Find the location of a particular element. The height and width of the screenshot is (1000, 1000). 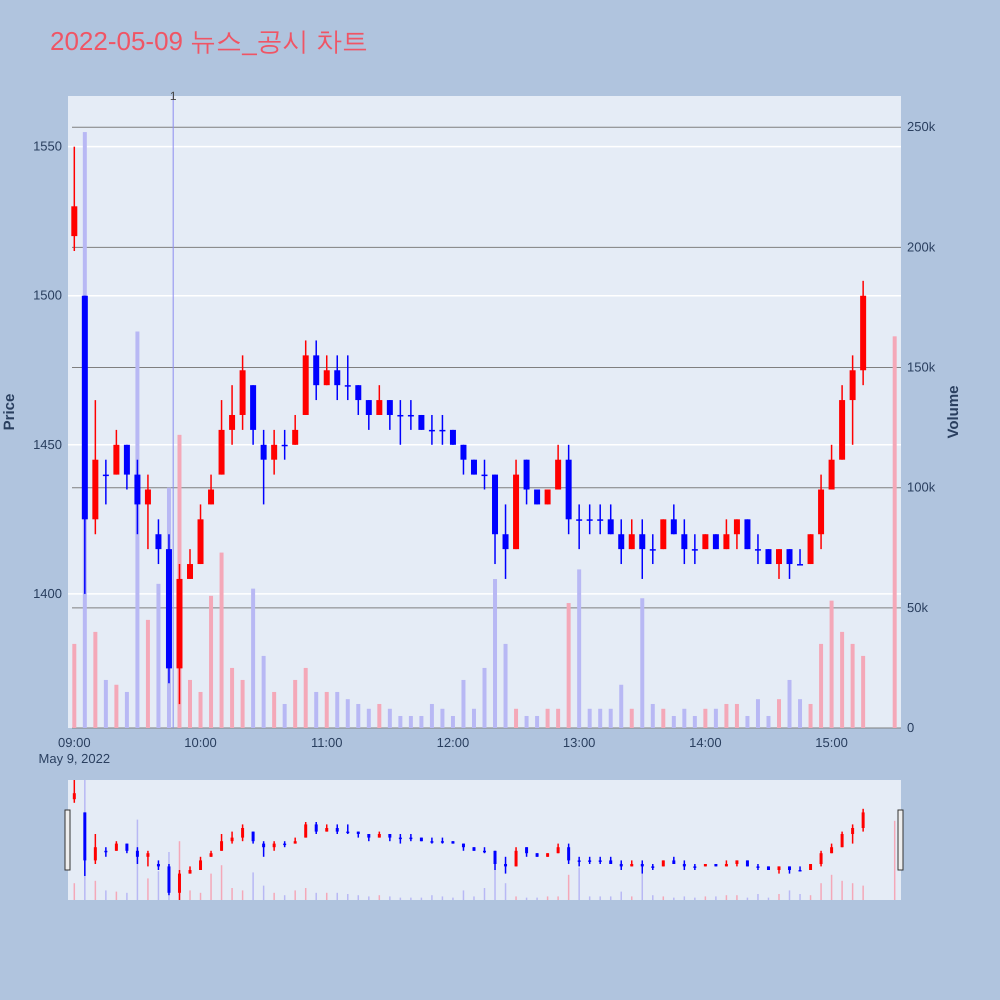

y-tick-label: 1400 is located at coordinates (47, 593).